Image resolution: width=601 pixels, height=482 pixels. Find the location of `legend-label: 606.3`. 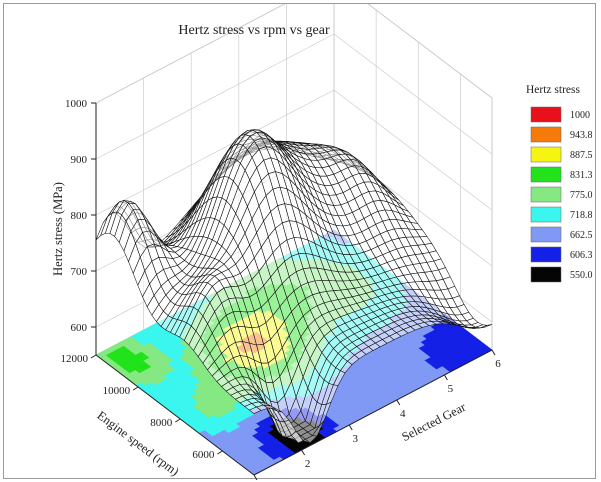

legend-label: 606.3 is located at coordinates (581, 255).